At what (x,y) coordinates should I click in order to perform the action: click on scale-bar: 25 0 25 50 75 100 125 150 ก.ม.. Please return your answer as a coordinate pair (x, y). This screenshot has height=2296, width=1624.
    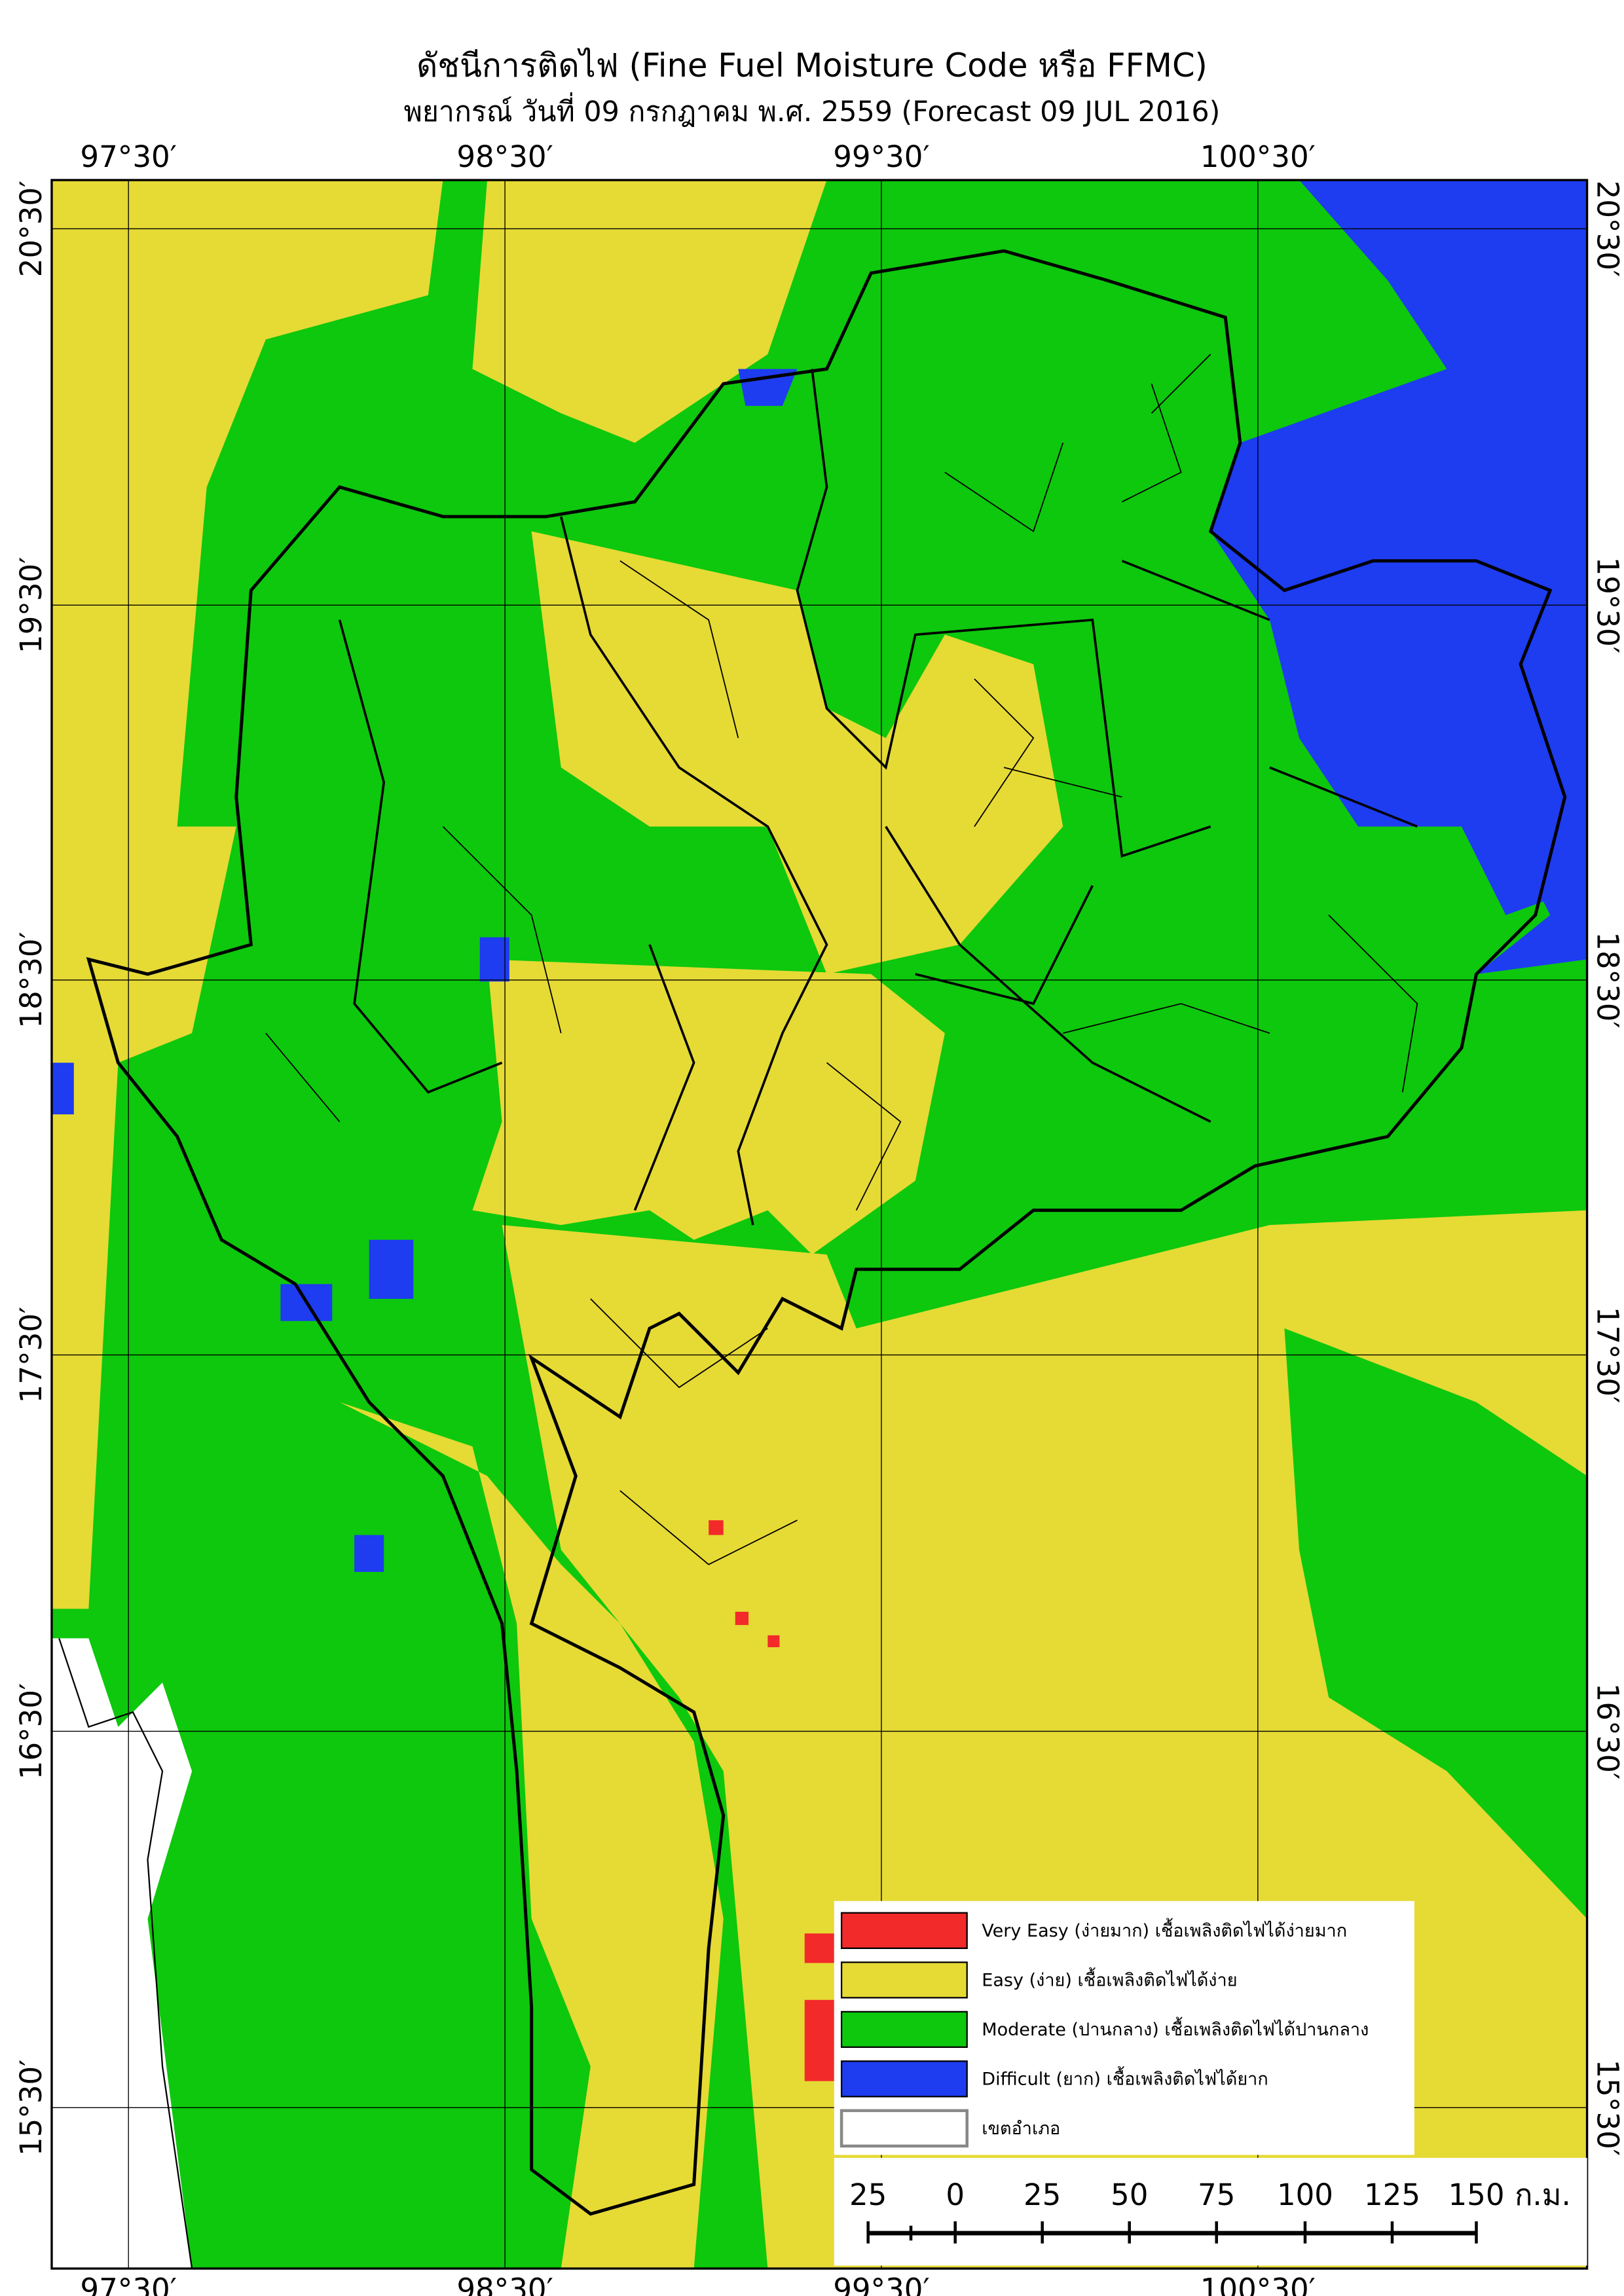
    Looking at the image, I should click on (1210, 2211).